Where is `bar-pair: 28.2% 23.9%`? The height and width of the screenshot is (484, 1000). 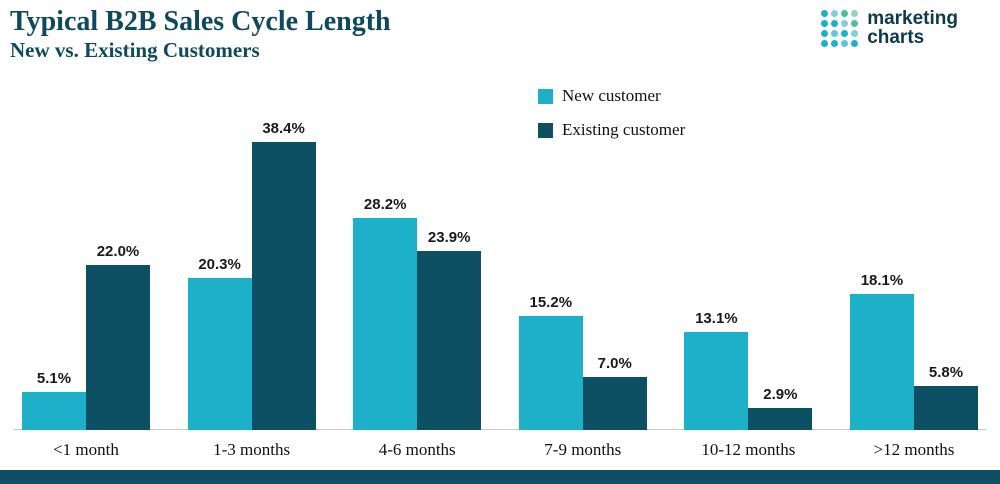 bar-pair: 28.2% 23.9% is located at coordinates (417, 313).